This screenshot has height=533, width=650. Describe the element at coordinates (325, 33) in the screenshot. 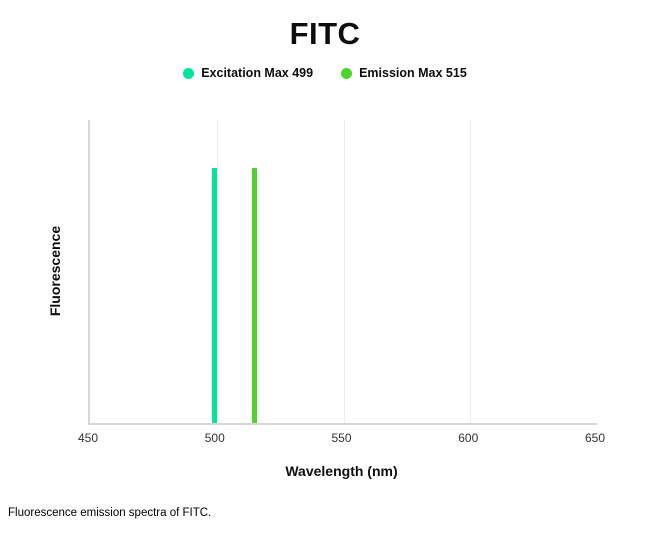

I see `chart-title: FITC` at that location.